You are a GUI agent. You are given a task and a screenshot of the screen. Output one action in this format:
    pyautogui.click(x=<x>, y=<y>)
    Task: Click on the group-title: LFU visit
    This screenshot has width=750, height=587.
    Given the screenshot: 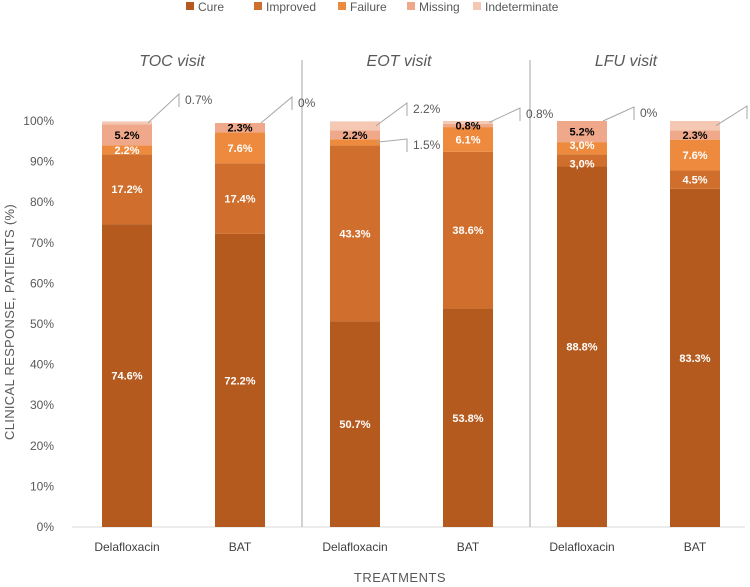 What is the action you would take?
    pyautogui.click(x=626, y=61)
    